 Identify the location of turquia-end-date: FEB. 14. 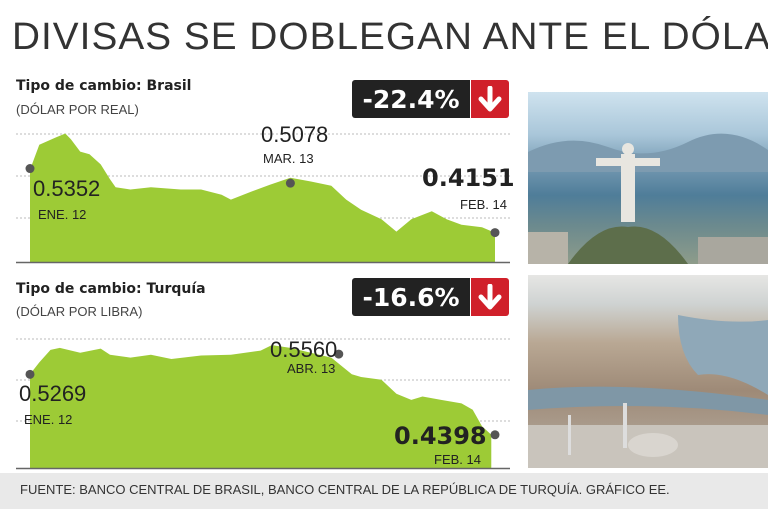
(457, 459).